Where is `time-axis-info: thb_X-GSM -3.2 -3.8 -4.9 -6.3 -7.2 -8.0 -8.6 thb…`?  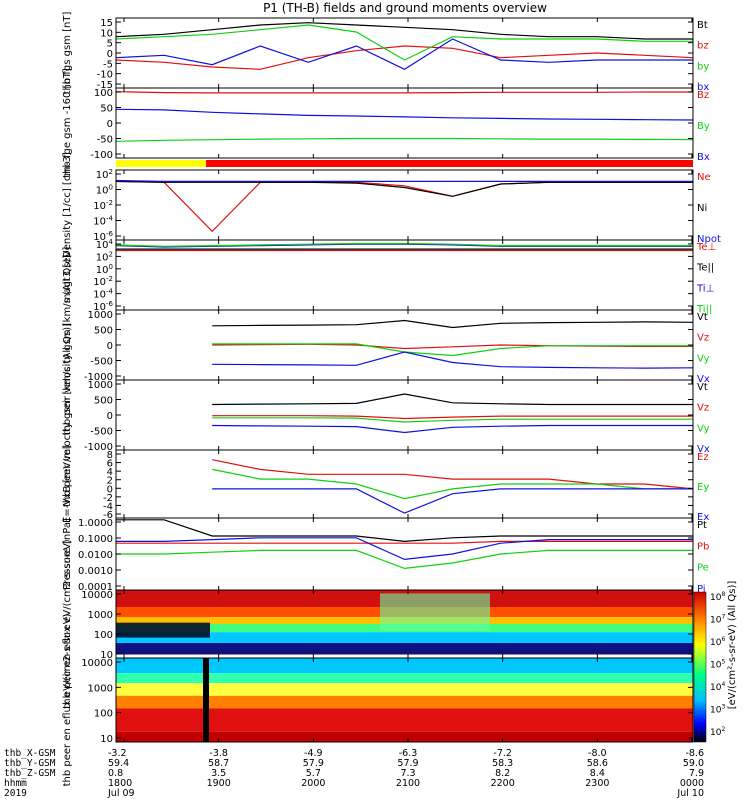
time-axis-info: thb_X-GSM -3.2 -3.8 -4.9 -6.3 -7.2 -8.0 -8.6 thb… is located at coordinates (354, 773).